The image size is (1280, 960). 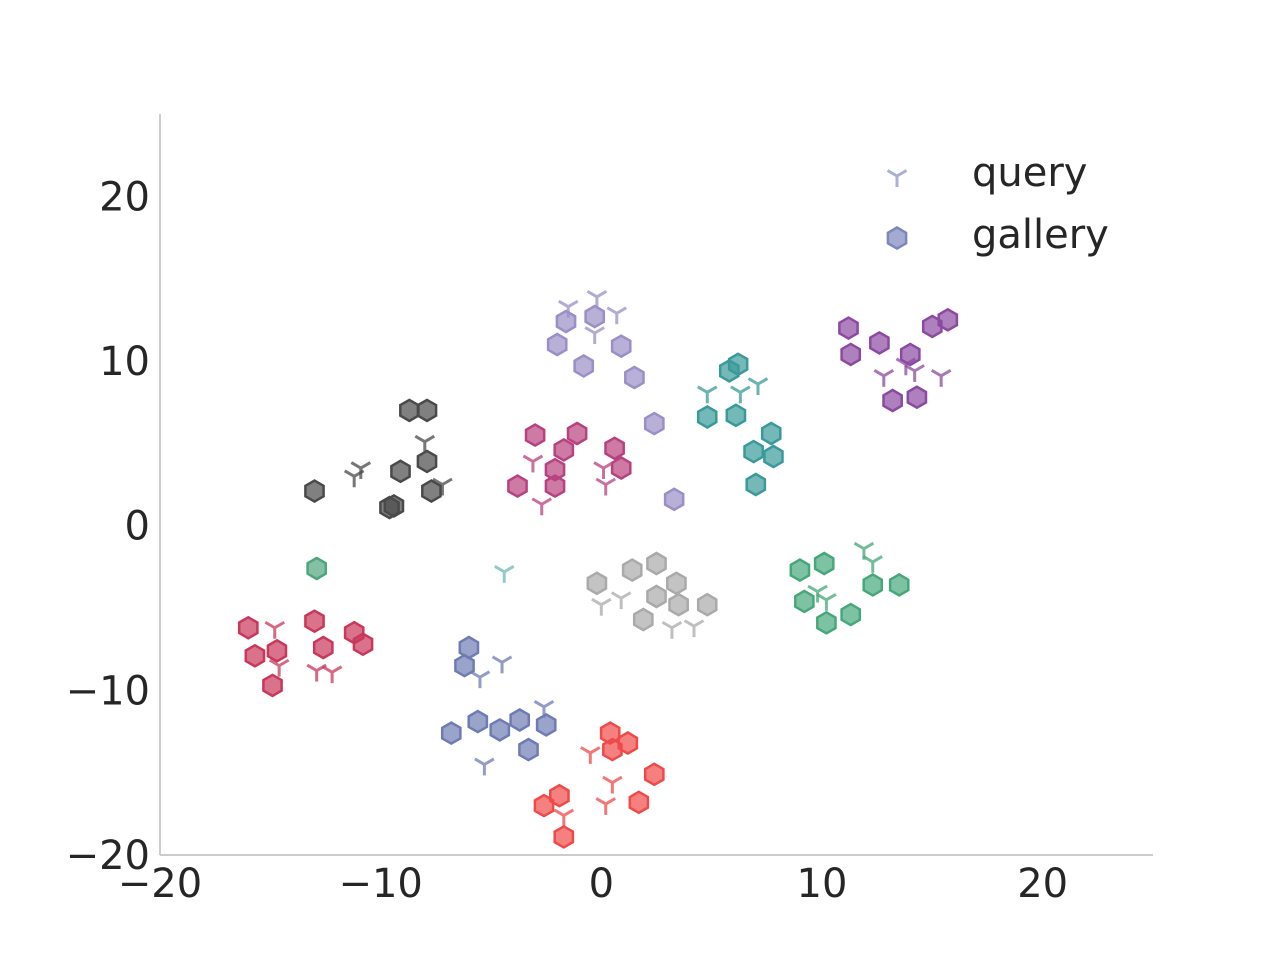 What do you see at coordinates (108, 691) in the screenshot?
I see `y-tick-label: −10` at bounding box center [108, 691].